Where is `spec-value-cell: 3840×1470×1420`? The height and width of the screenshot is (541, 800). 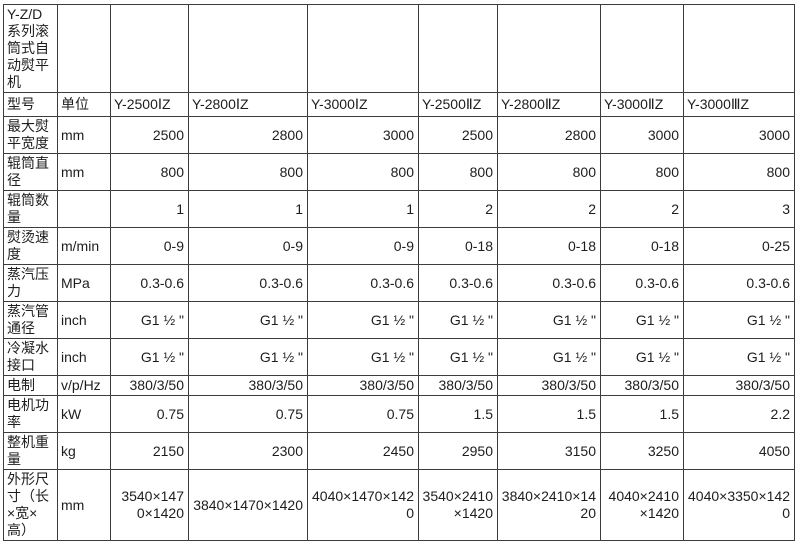
spec-value-cell: 3840×1470×1420 is located at coordinates (248, 505).